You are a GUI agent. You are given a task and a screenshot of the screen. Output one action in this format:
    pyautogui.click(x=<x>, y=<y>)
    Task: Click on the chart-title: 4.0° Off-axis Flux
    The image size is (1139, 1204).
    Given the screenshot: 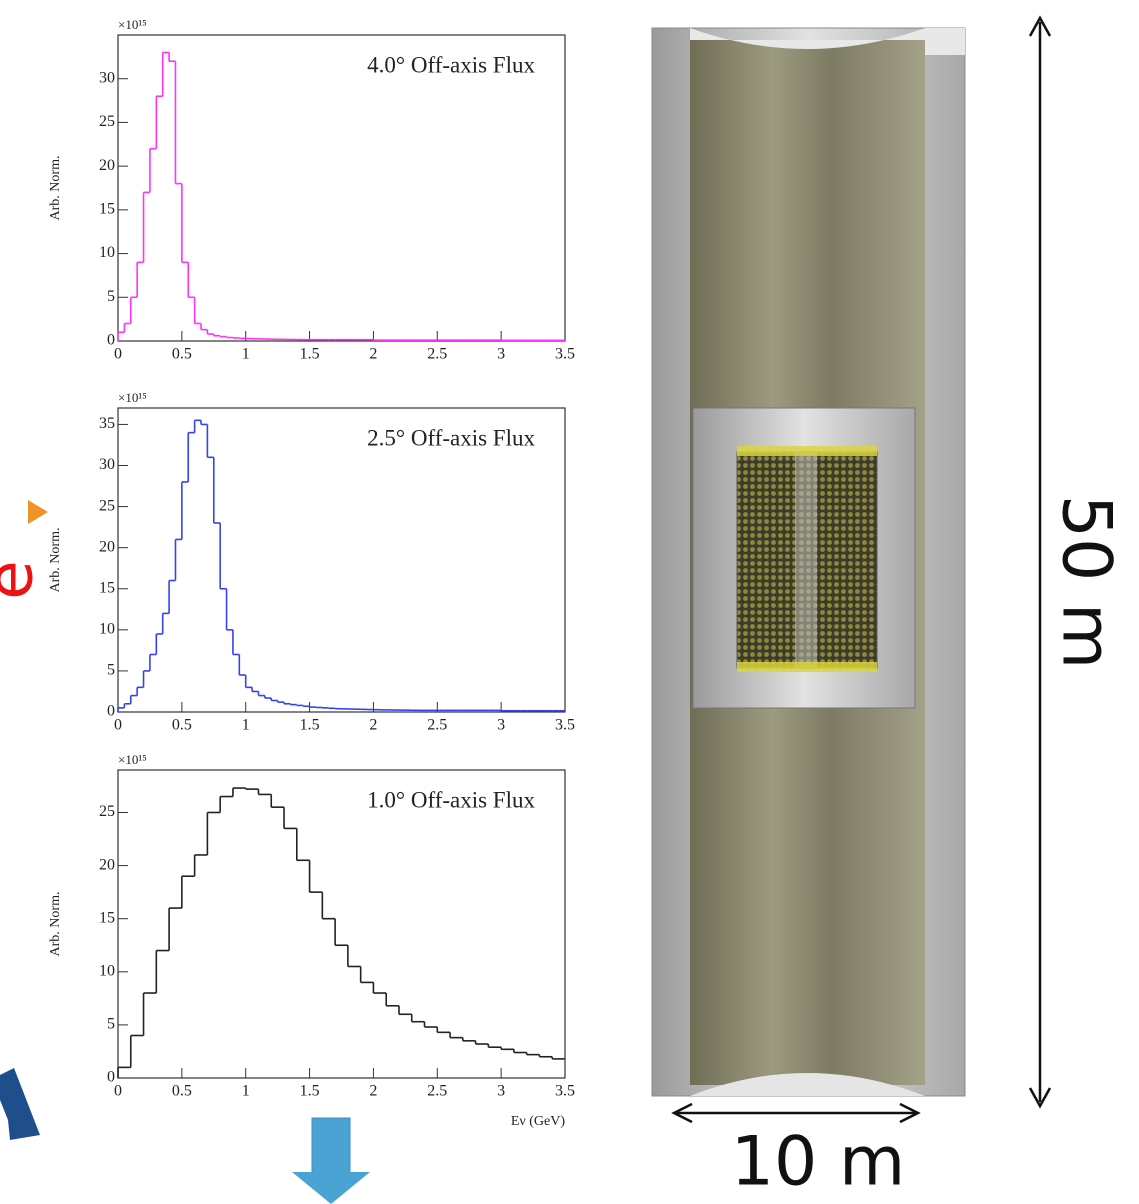 What is the action you would take?
    pyautogui.click(x=451, y=64)
    